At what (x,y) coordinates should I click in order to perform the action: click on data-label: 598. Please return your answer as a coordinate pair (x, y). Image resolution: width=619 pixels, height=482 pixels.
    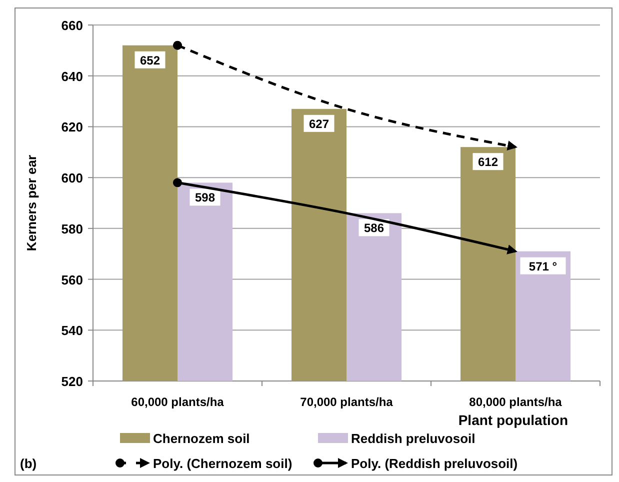
    Looking at the image, I should click on (205, 197).